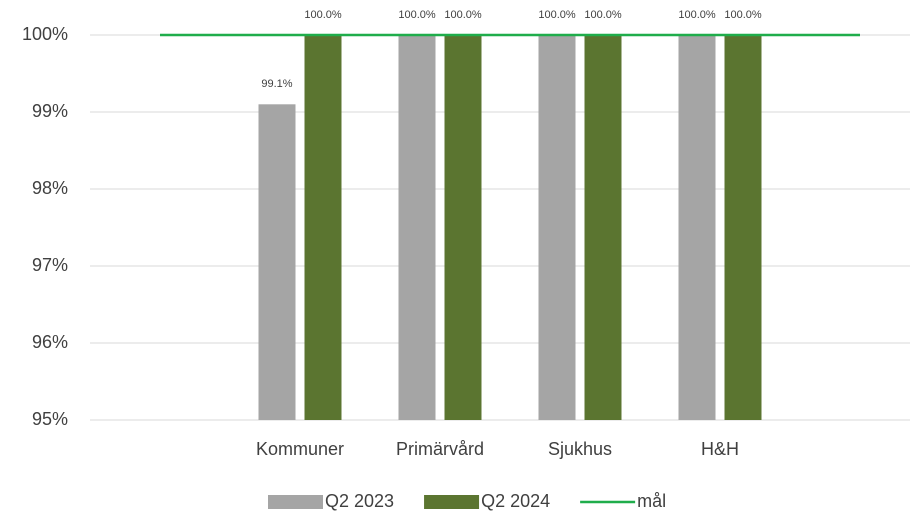  I want to click on x-tick-label: Sjukhus, so click(580, 449).